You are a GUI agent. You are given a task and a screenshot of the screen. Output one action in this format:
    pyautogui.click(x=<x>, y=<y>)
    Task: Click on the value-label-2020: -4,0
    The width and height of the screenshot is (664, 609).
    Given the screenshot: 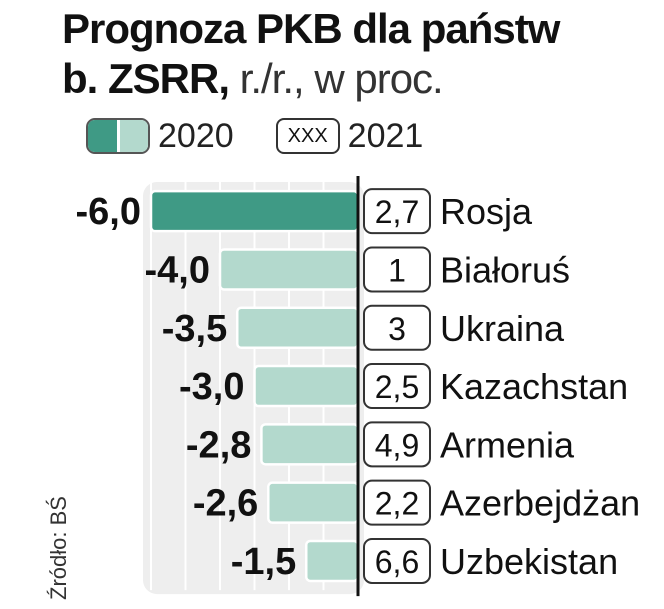 What is the action you would take?
    pyautogui.click(x=177, y=270)
    